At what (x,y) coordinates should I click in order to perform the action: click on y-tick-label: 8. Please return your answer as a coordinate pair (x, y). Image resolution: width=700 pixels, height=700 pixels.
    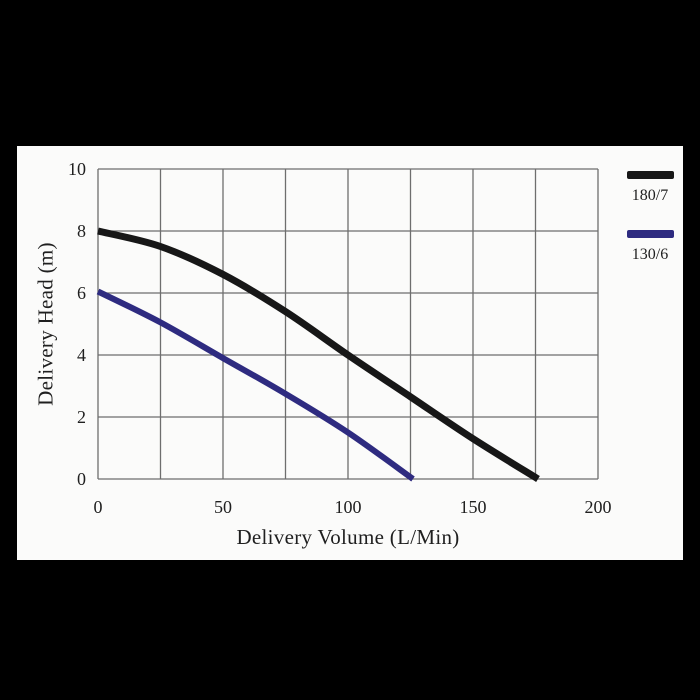
    Looking at the image, I should click on (81, 231).